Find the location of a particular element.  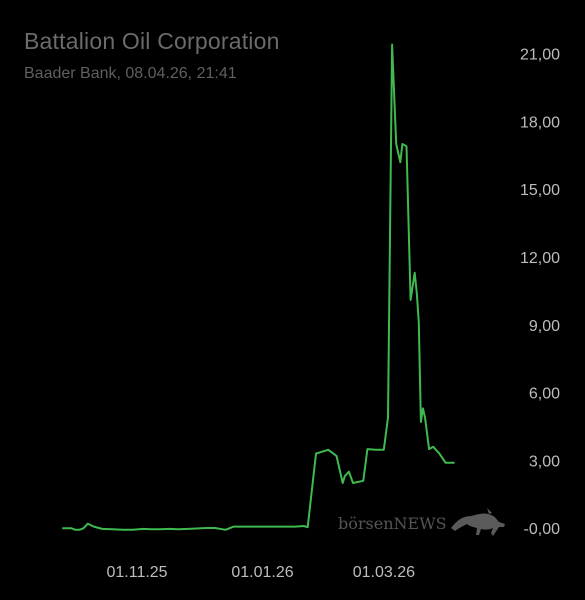

y-tick-label: 12,00 is located at coordinates (540, 258).